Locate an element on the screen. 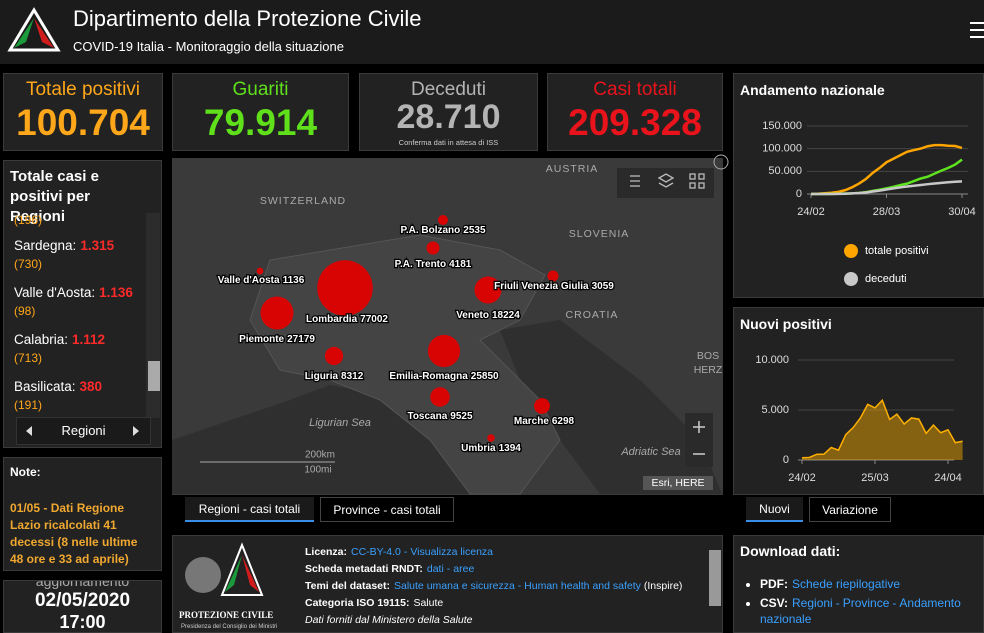 The width and height of the screenshot is (984, 633). bubble-value: 25850 is located at coordinates (485, 376).